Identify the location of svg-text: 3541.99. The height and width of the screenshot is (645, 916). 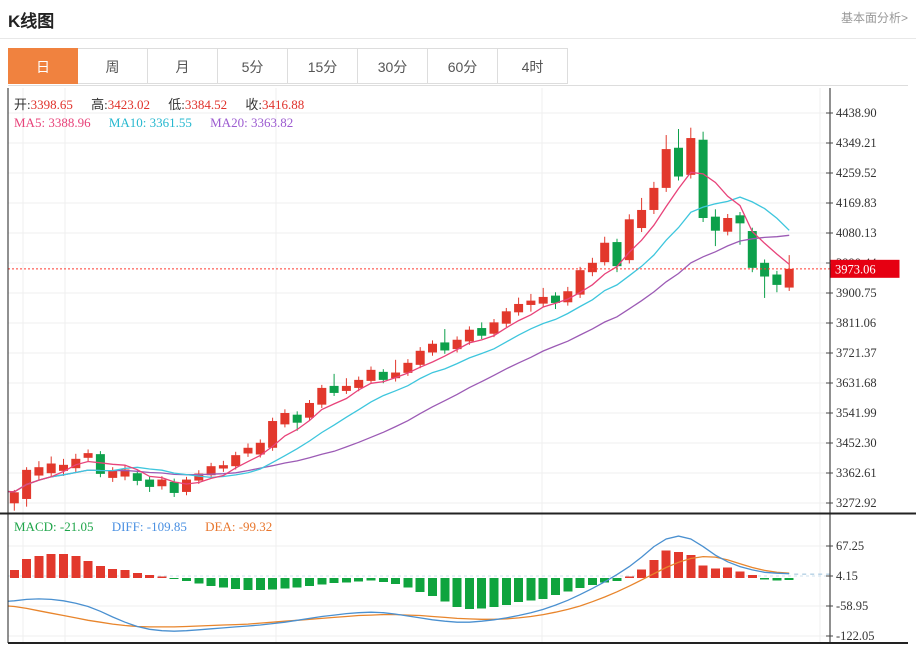
(856, 413).